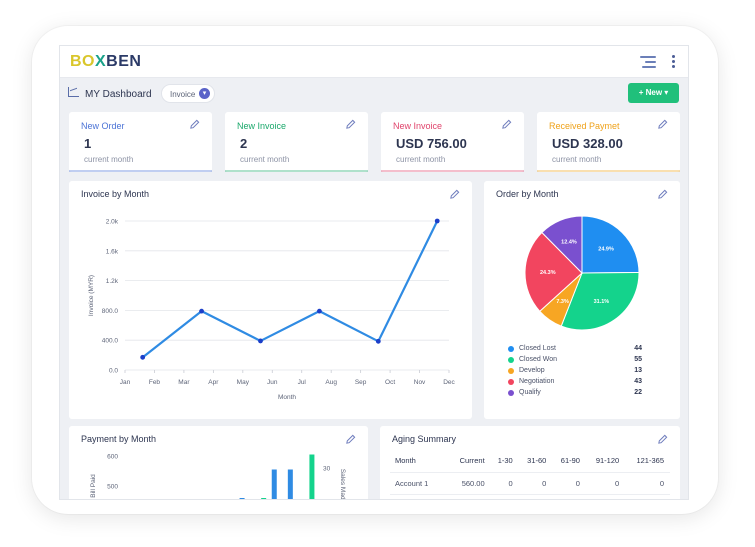 The width and height of the screenshot is (755, 547). What do you see at coordinates (140, 142) in the screenshot?
I see `kpi-card: New Order 1 current month` at bounding box center [140, 142].